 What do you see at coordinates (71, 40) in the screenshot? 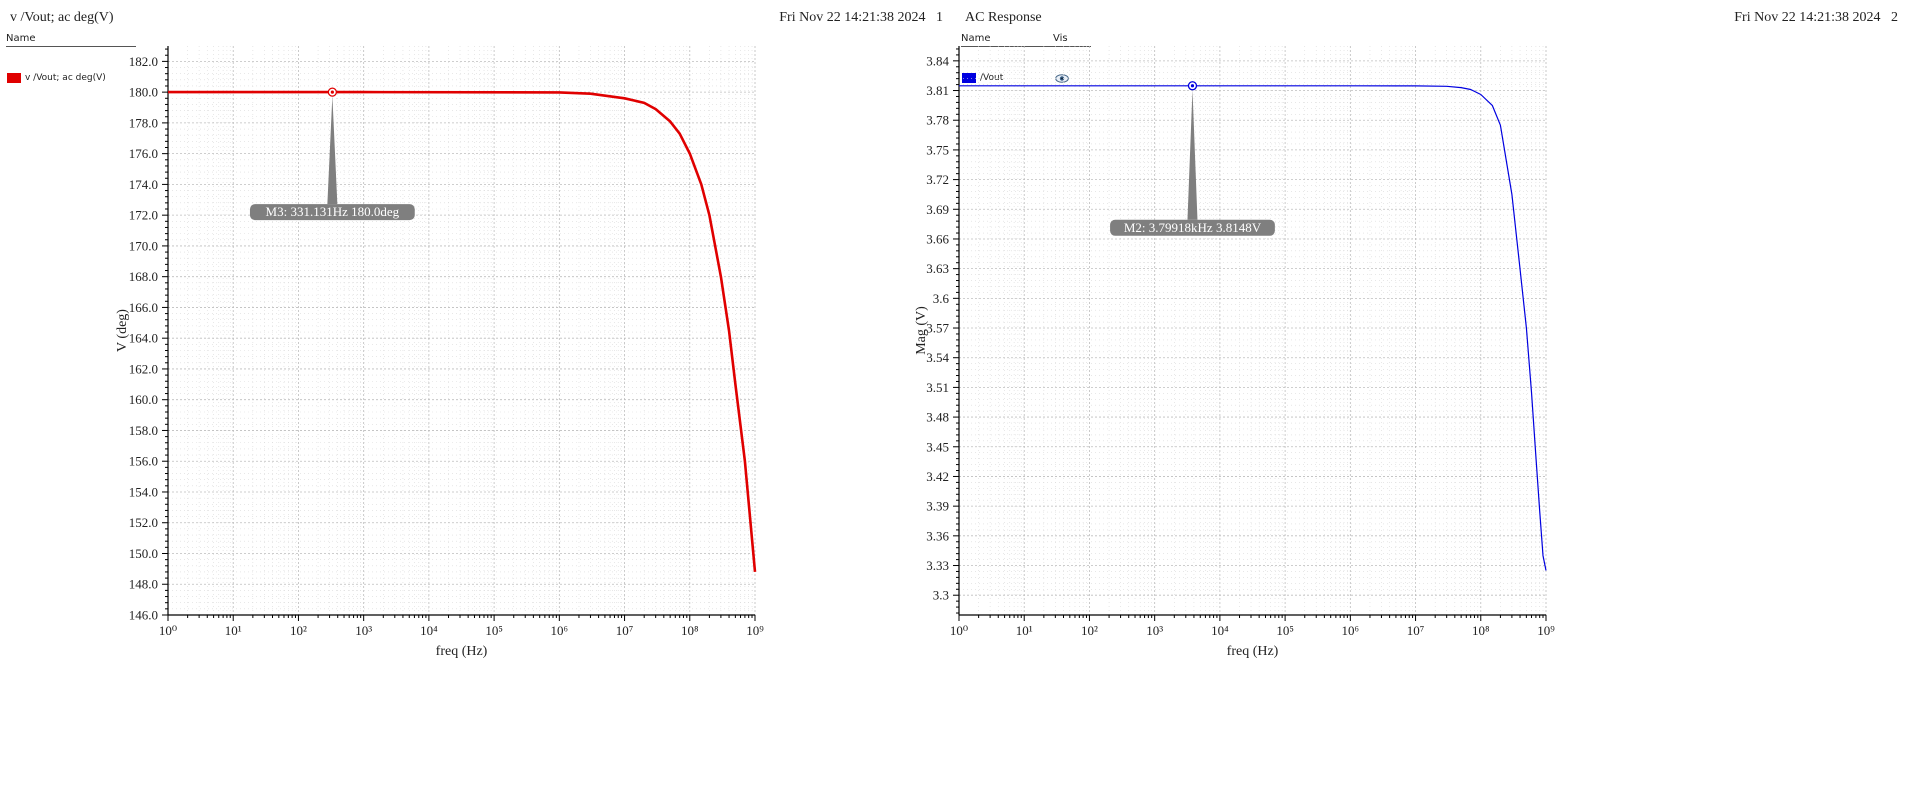
I see `legend-header: Name` at bounding box center [71, 40].